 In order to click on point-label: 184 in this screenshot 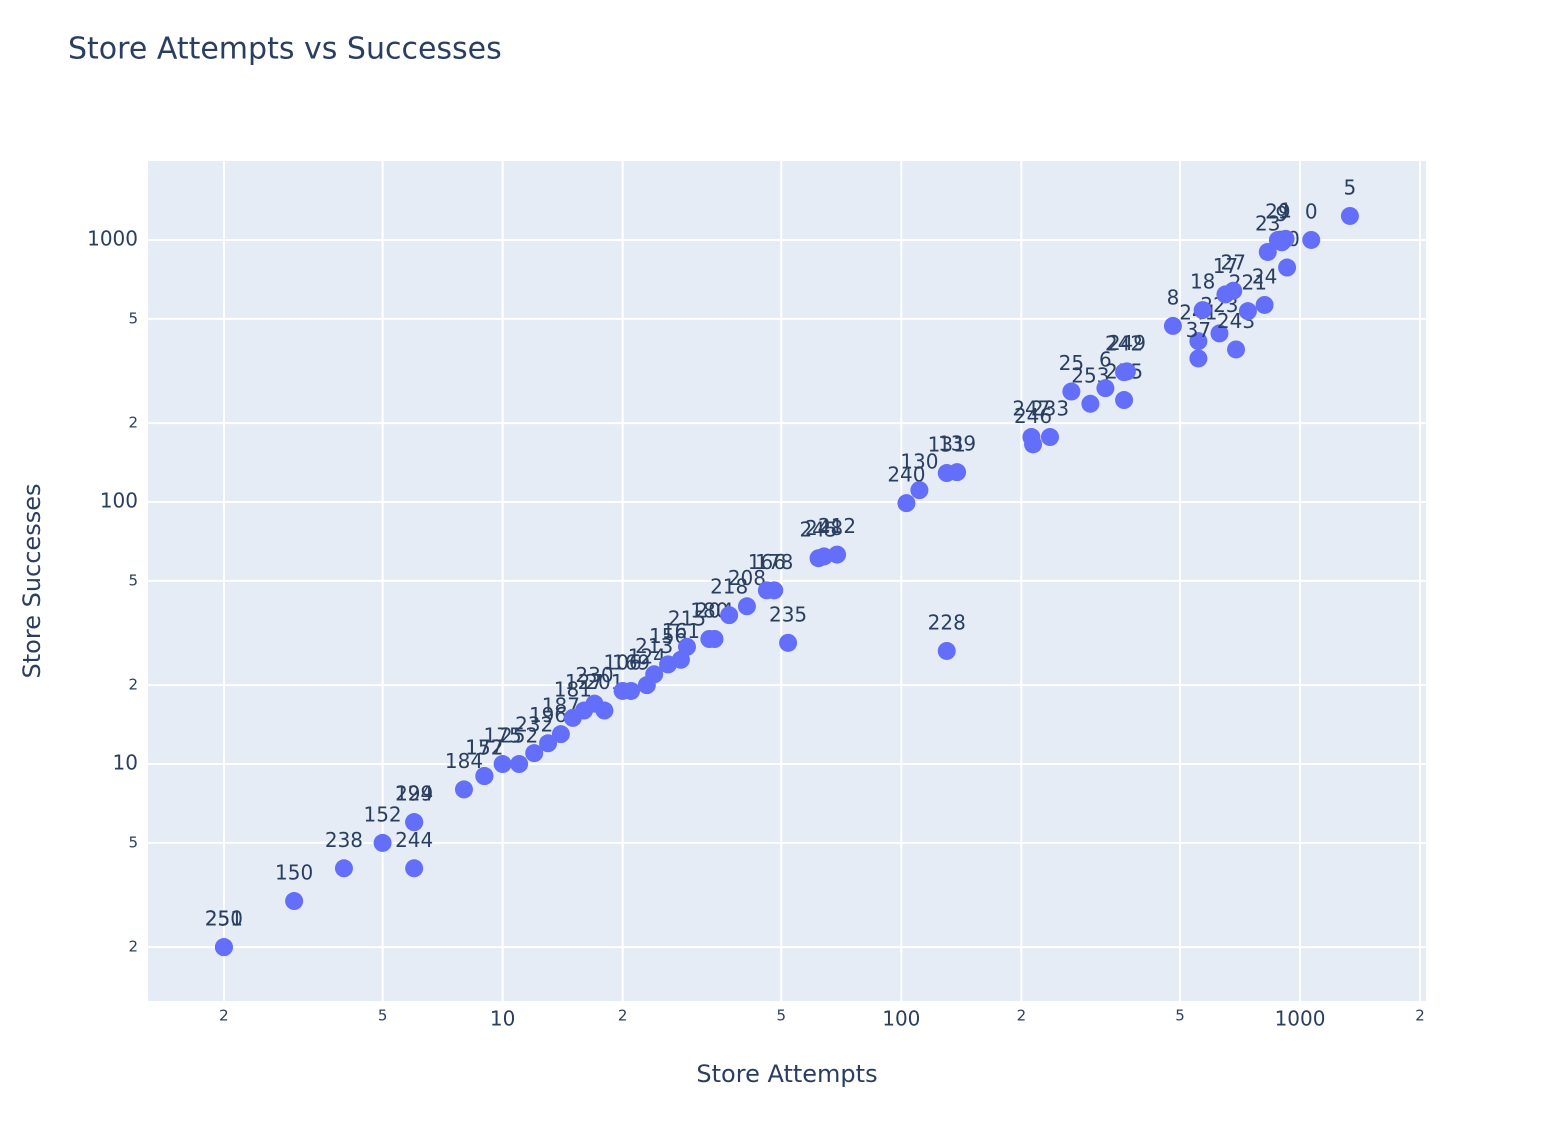, I will do `click(464, 761)`.